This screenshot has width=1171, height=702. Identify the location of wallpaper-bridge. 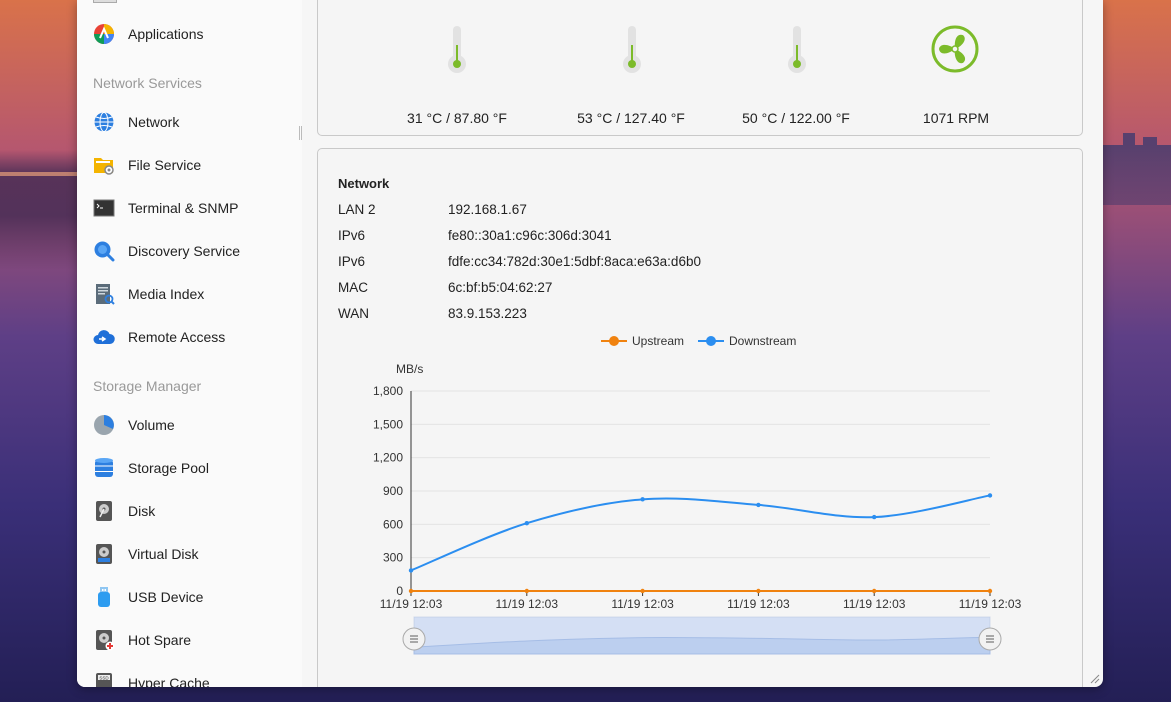
(38, 210).